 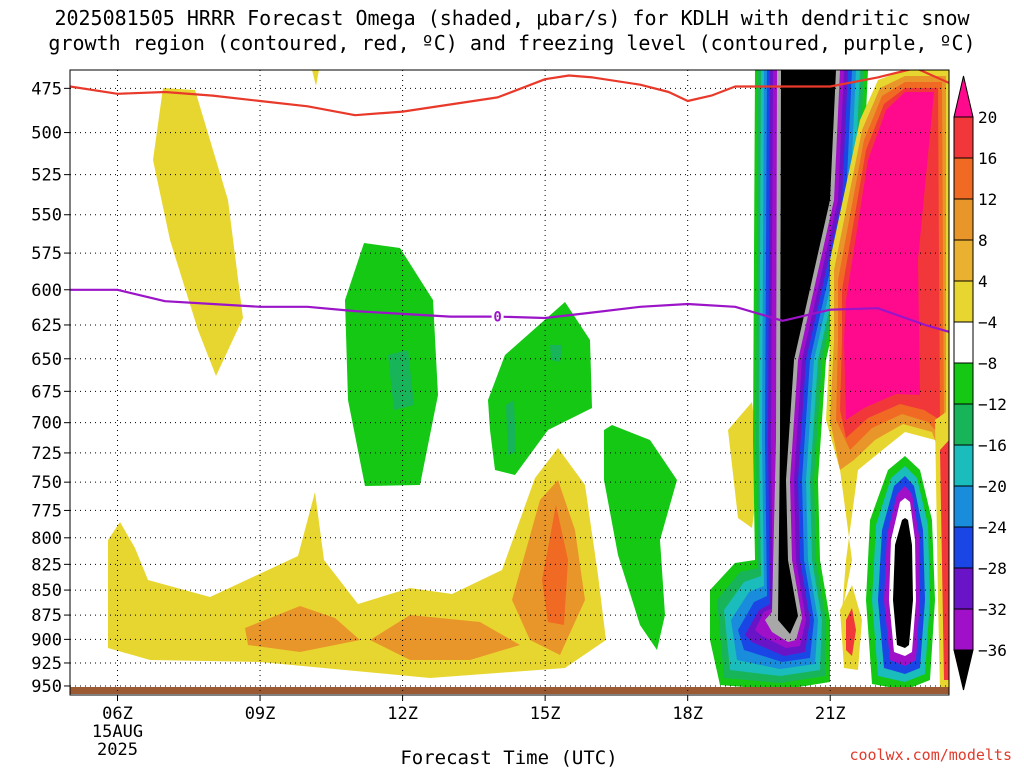 I want to click on y-tick-label: 875, so click(x=46, y=616).